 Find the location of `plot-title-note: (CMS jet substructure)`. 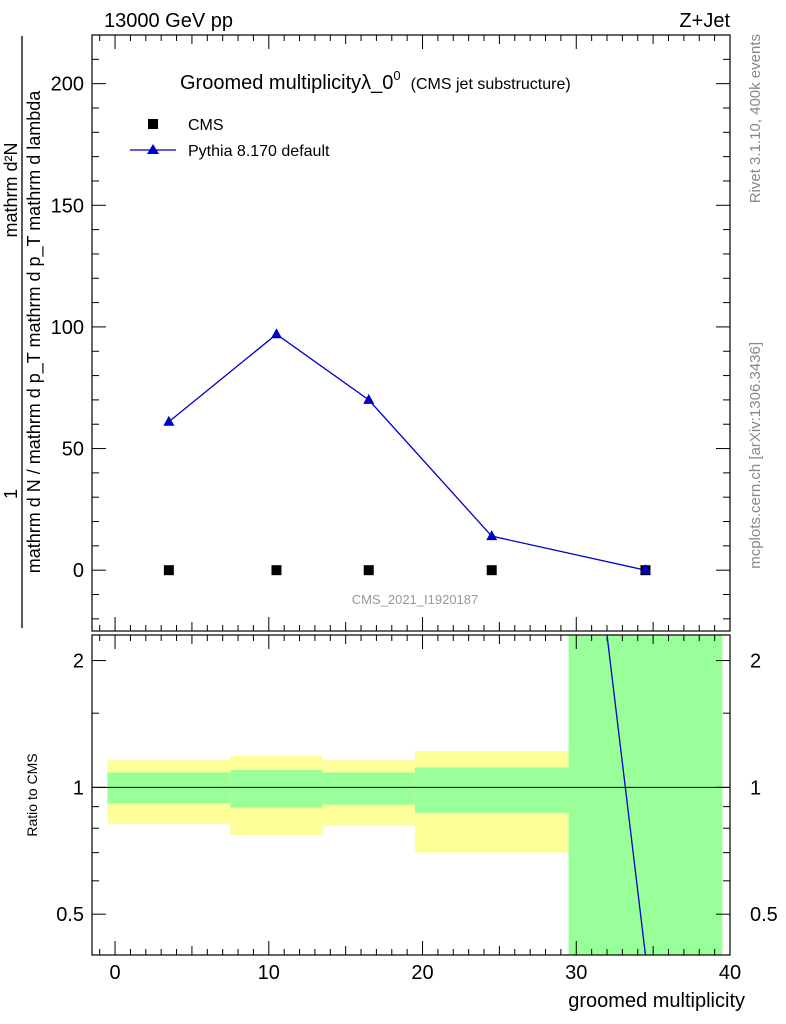

plot-title-note: (CMS jet substructure) is located at coordinates (491, 84).